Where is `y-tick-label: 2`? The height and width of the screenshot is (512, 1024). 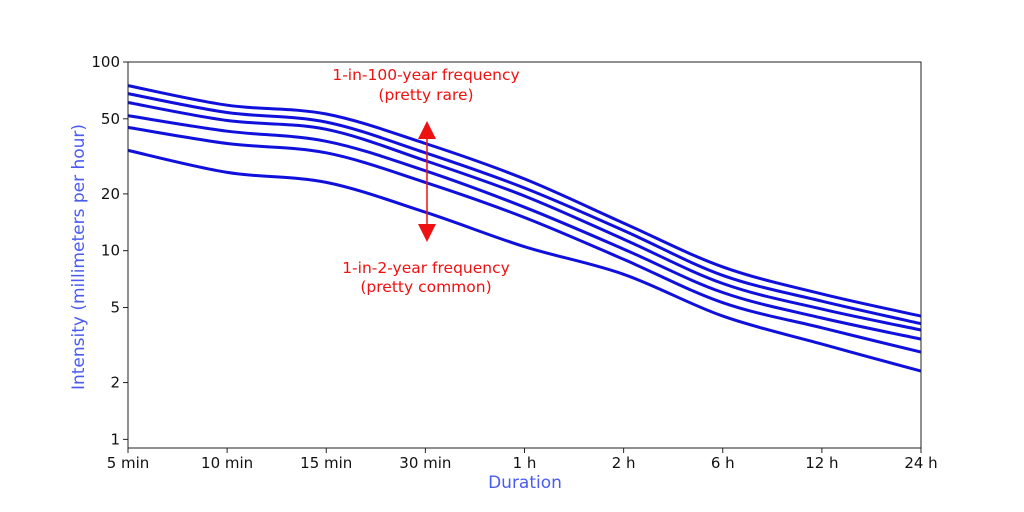 y-tick-label: 2 is located at coordinates (115, 383).